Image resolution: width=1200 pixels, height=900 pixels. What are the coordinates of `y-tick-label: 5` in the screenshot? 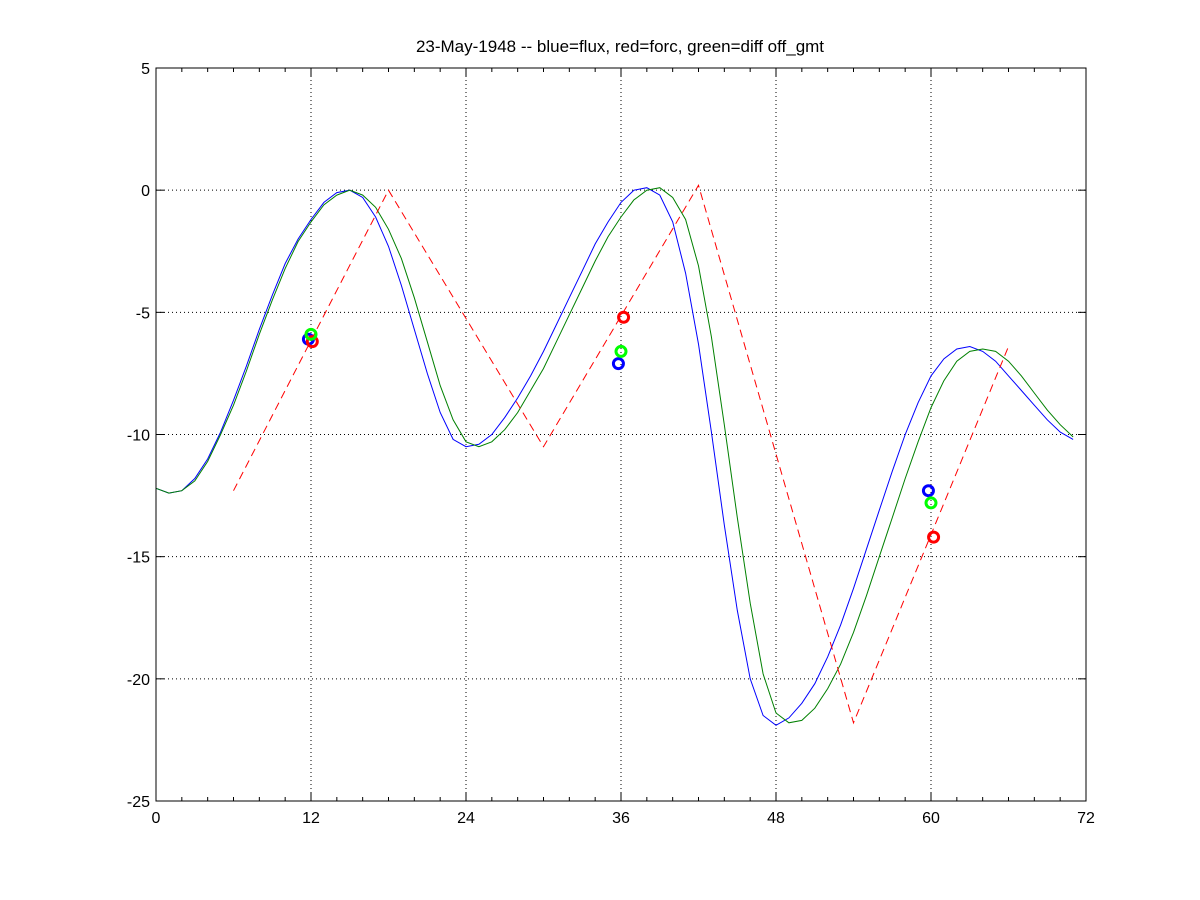 It's located at (145, 69).